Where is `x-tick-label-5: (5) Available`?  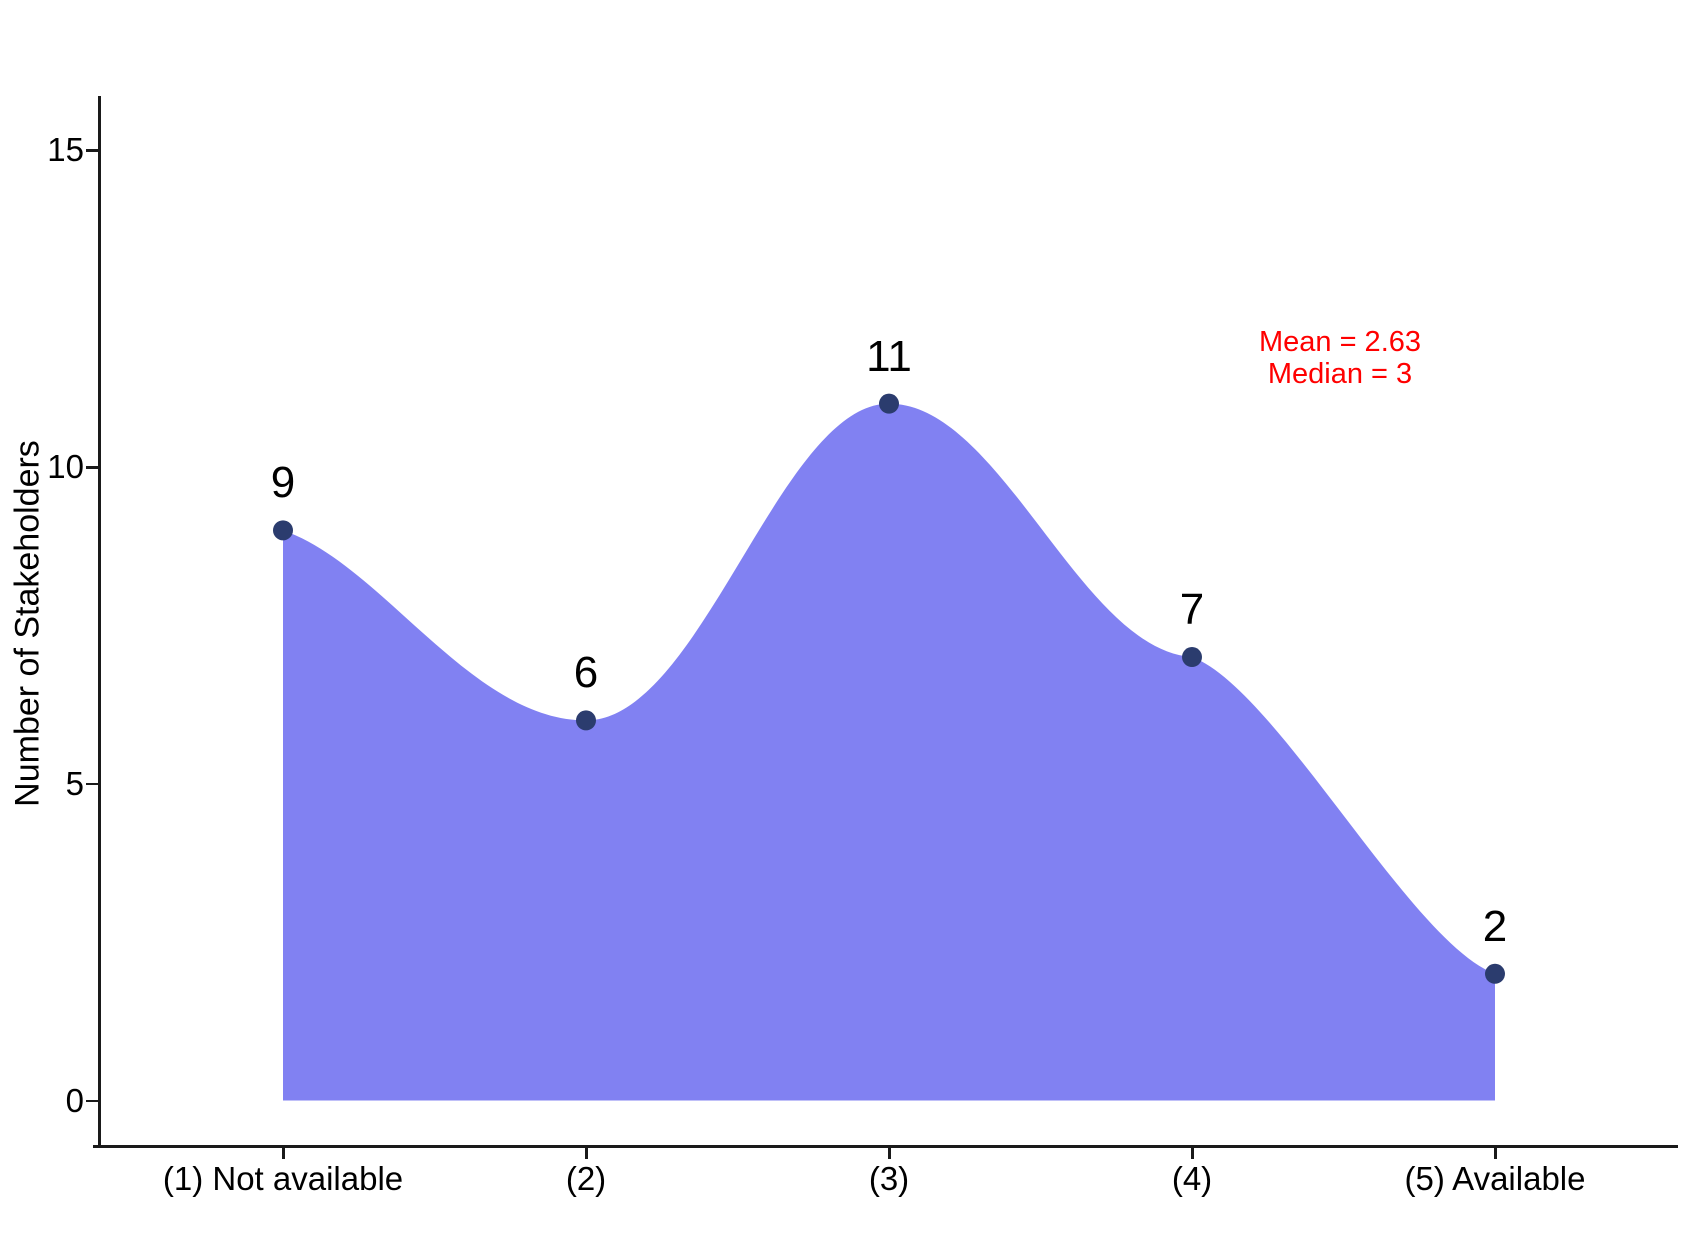
x-tick-label-5: (5) Available is located at coordinates (1495, 1178).